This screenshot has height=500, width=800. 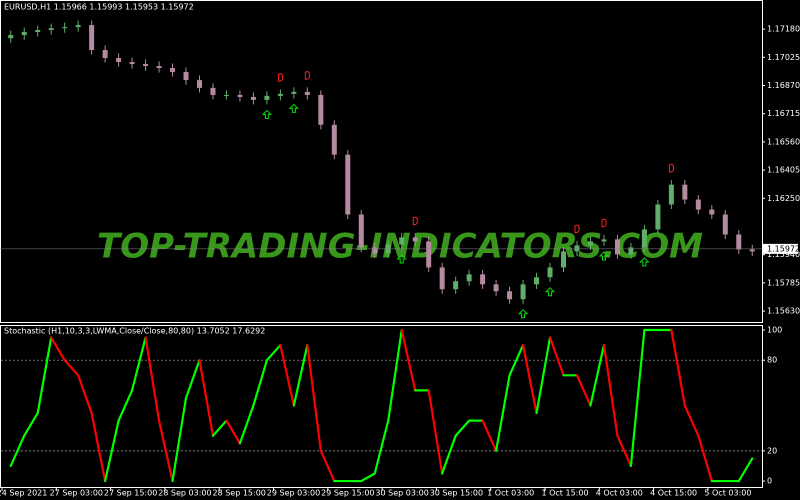 I want to click on x-tick-label: 24 Sep 2021, so click(x=23, y=493).